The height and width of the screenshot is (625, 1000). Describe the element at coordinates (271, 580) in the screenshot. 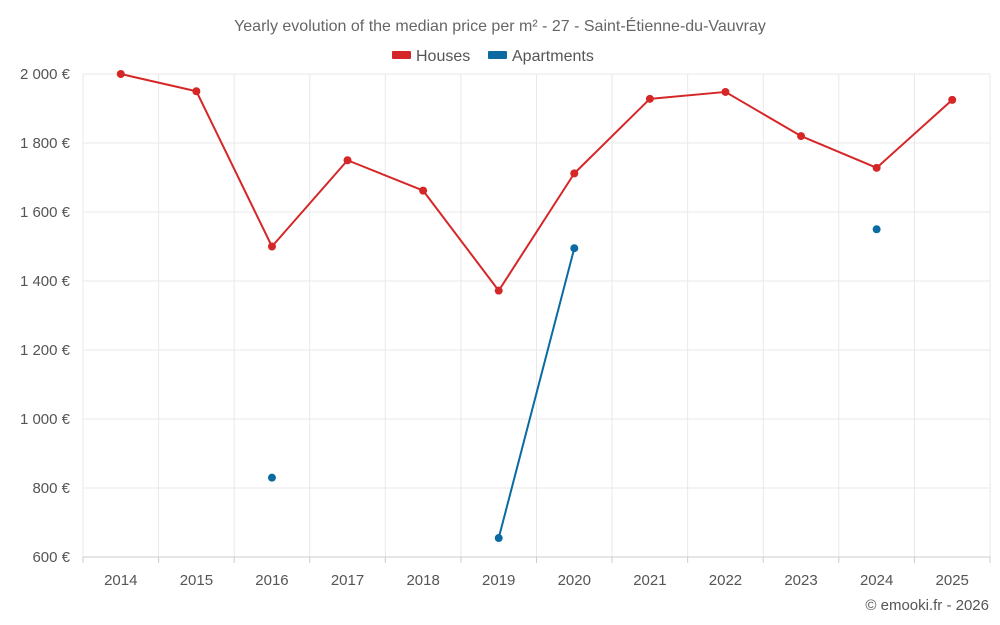

I see `x-tick-label: 2016` at that location.